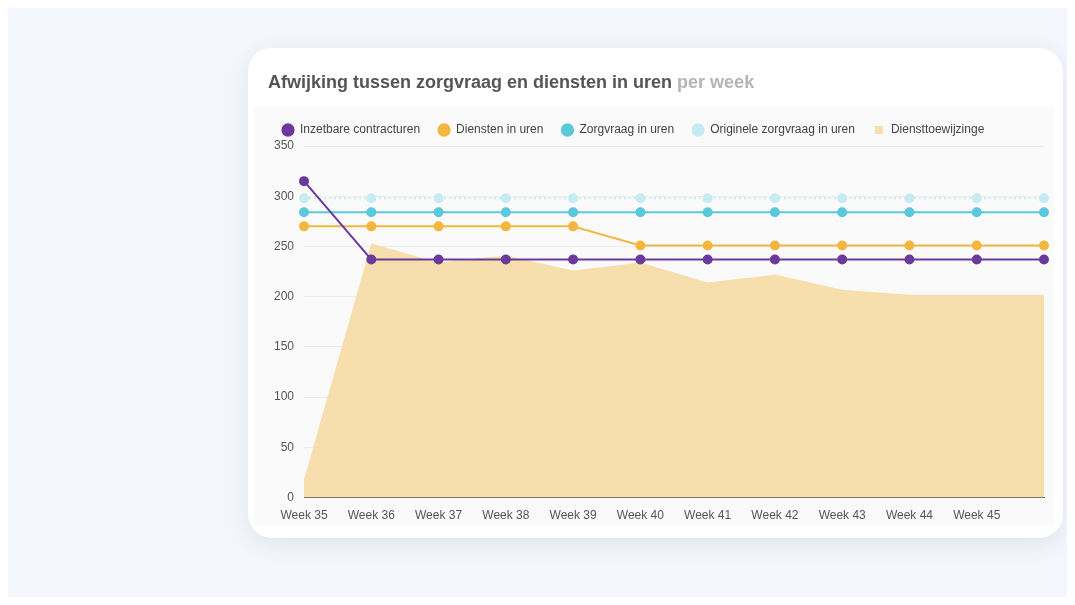 The height and width of the screenshot is (605, 1075). What do you see at coordinates (470, 82) in the screenshot?
I see `chart-title: Afwijking tussen zorgvraag en diensten in uren` at bounding box center [470, 82].